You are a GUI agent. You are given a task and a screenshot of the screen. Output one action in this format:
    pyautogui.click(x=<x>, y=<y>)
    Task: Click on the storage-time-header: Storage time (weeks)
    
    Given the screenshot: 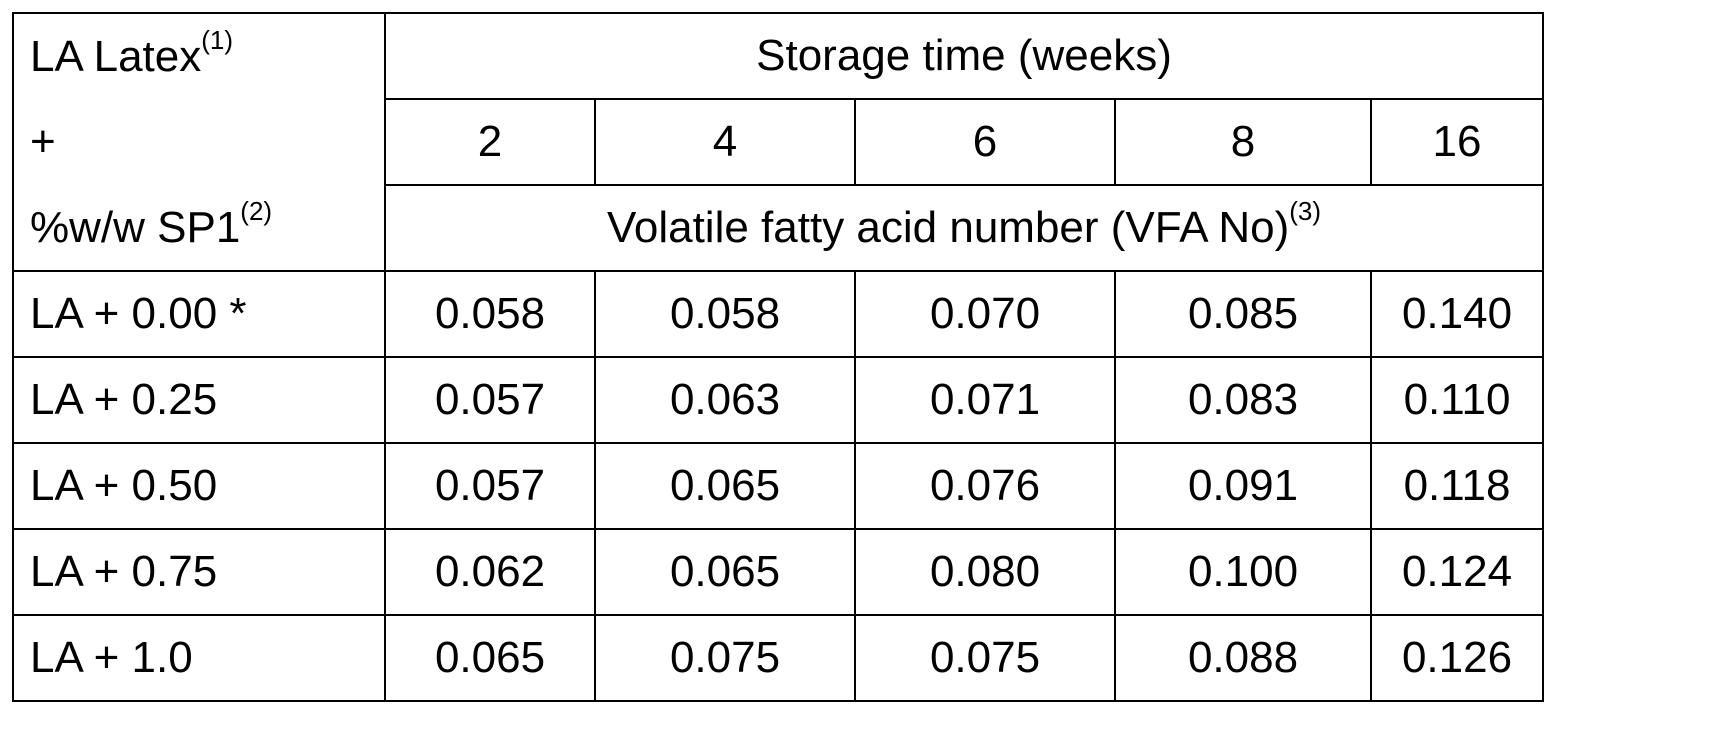 What is the action you would take?
    pyautogui.click(x=964, y=56)
    